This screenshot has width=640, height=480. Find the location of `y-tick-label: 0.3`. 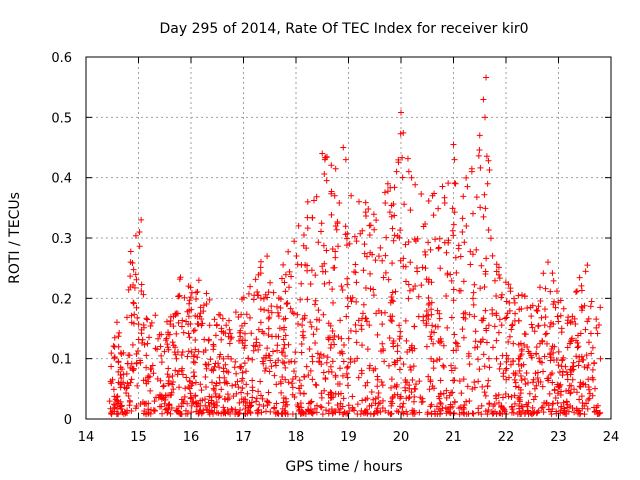

y-tick-label: 0.3 is located at coordinates (61, 239).